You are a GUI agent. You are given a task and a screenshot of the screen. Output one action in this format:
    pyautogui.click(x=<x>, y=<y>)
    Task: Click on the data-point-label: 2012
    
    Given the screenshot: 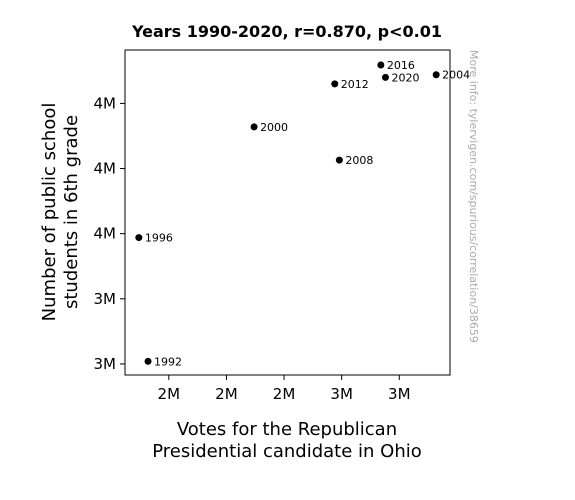 What is the action you would take?
    pyautogui.click(x=355, y=84)
    